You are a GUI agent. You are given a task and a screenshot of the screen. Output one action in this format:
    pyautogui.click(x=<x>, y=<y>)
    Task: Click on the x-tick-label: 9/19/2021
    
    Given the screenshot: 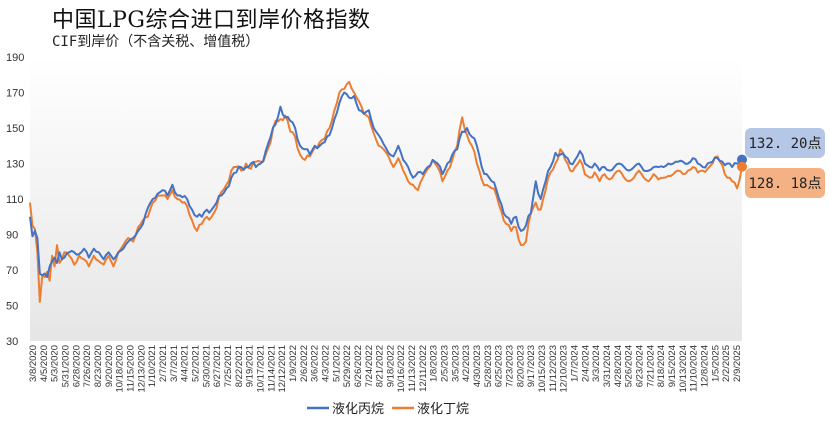 What is the action you would take?
    pyautogui.click(x=250, y=366)
    